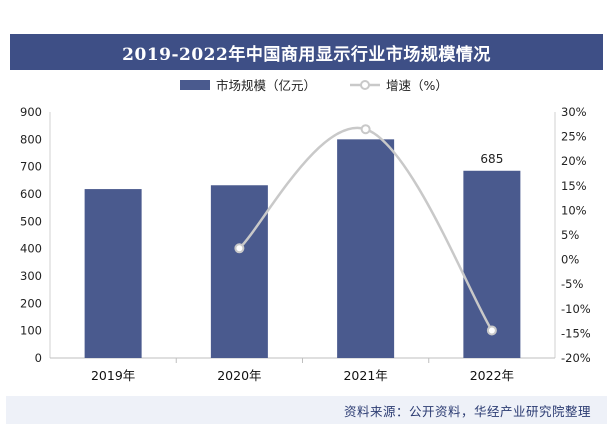 This screenshot has width=613, height=430. Describe the element at coordinates (31, 112) in the screenshot. I see `y-left-tick-label: 900` at that location.